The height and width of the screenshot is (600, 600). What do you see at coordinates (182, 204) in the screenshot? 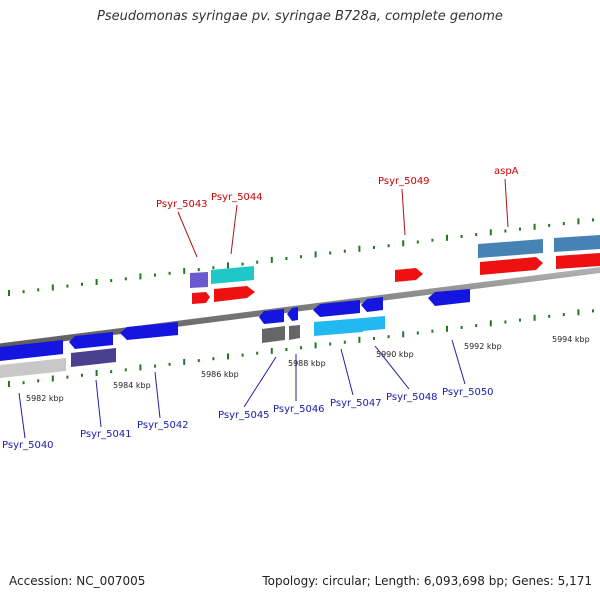
I see `gene-label-psyr-5043: Psyr_5043` at bounding box center [182, 204].